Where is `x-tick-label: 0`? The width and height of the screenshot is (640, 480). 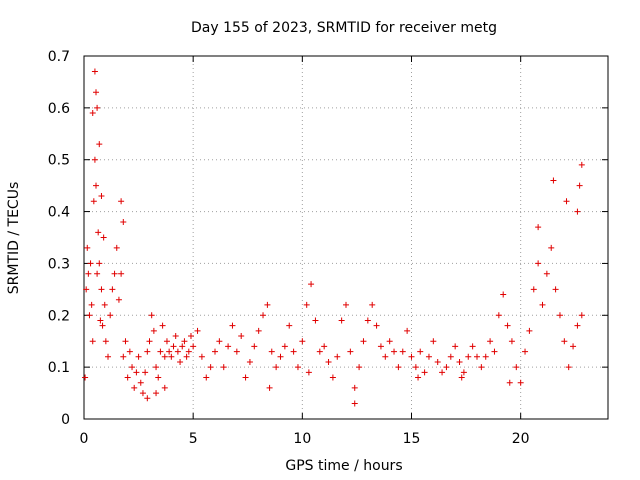
x-tick-label: 0 is located at coordinates (84, 439).